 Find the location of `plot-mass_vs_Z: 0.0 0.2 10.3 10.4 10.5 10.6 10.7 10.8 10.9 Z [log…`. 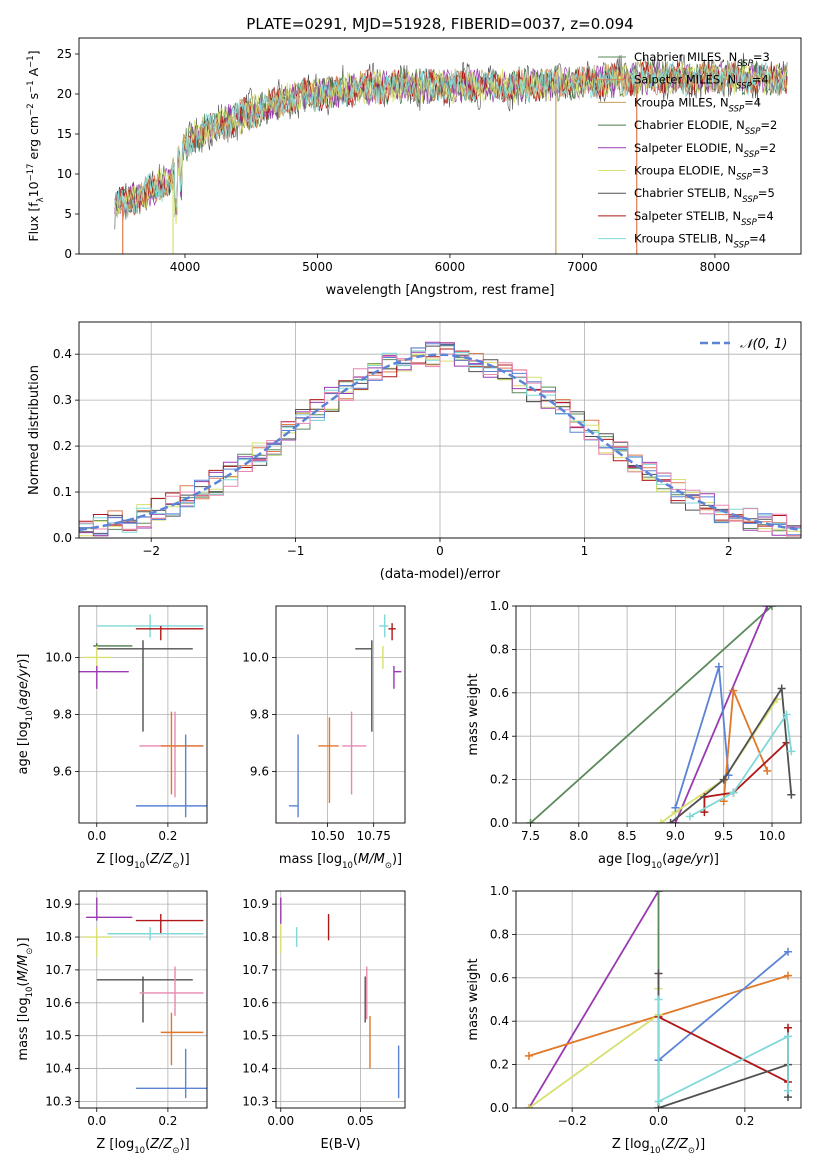

plot-mass_vs_Z: 0.0 0.2 10.3 10.4 10.5 10.6 10.7 10.8 10.9 Z [log… is located at coordinates (112, 1023).